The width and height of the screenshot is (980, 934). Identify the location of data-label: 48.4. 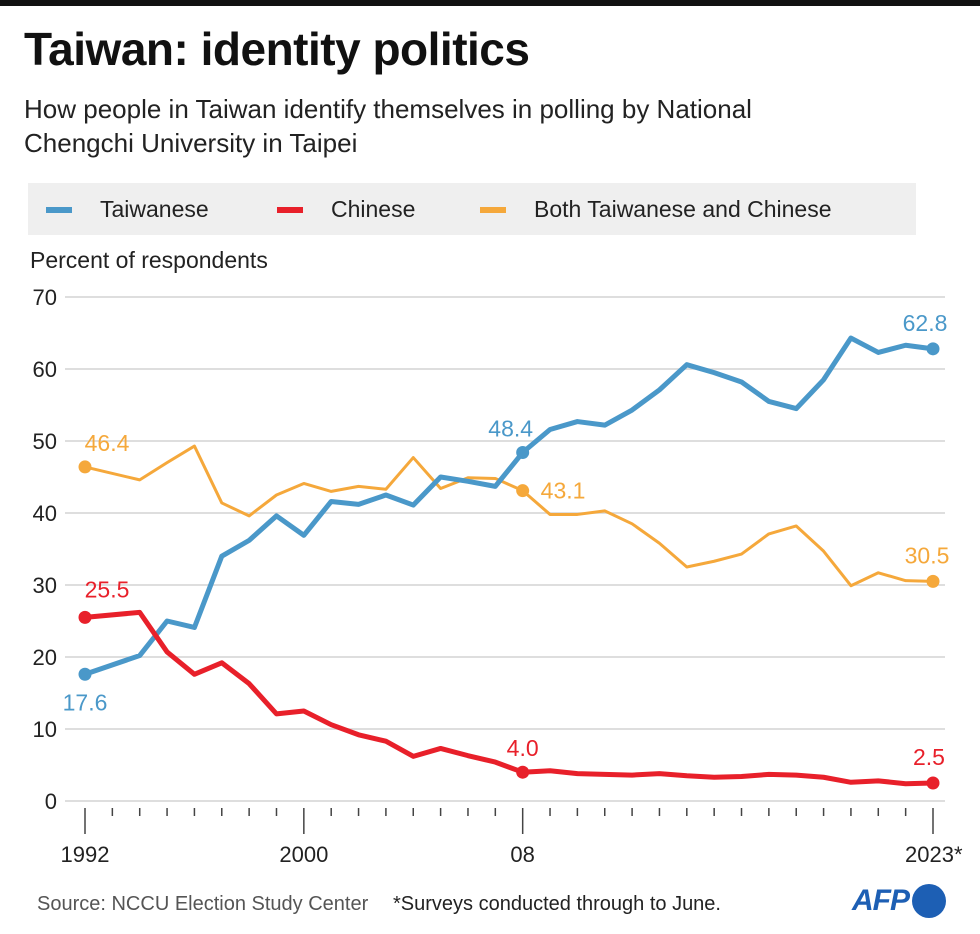
(510, 429).